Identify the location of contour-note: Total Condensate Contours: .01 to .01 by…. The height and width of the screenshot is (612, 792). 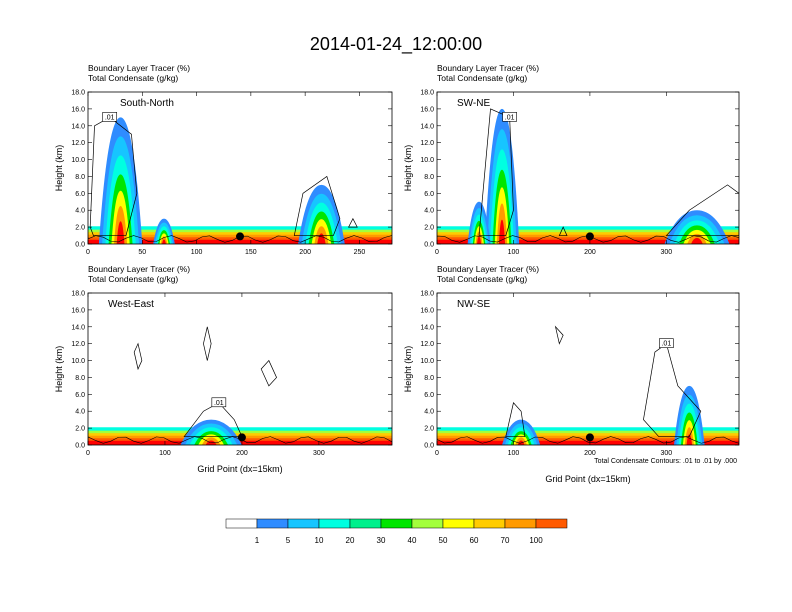
(665, 461).